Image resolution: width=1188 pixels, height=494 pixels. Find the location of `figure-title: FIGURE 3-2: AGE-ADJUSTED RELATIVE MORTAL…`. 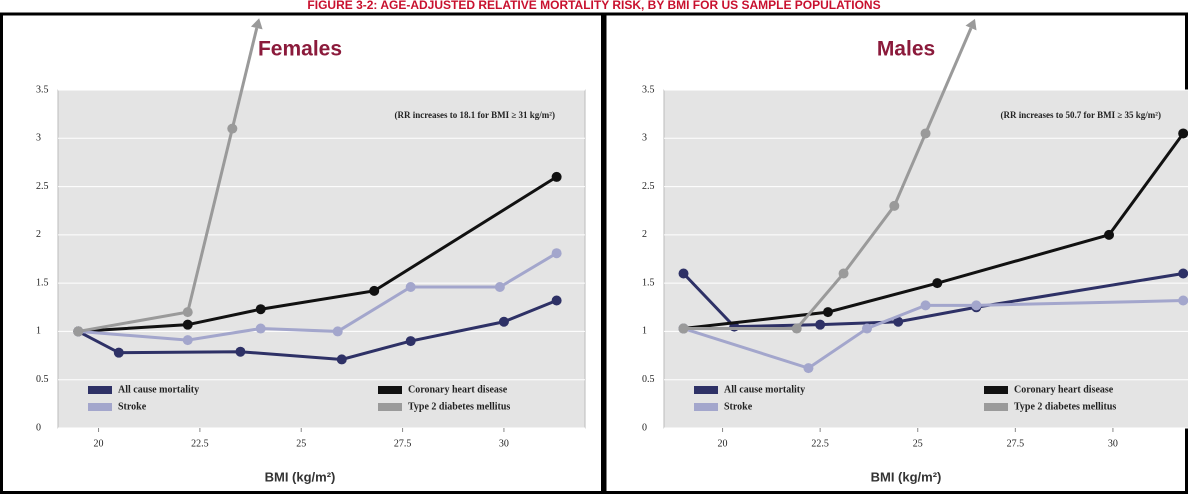

figure-title: FIGURE 3-2: AGE-ADJUSTED RELATIVE MORTAL… is located at coordinates (593, 6).